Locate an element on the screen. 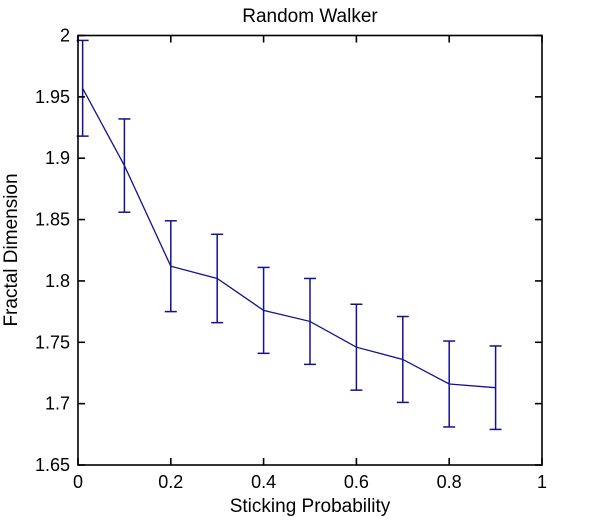  y-axis-label: Fractal Dimension is located at coordinates (11, 249).